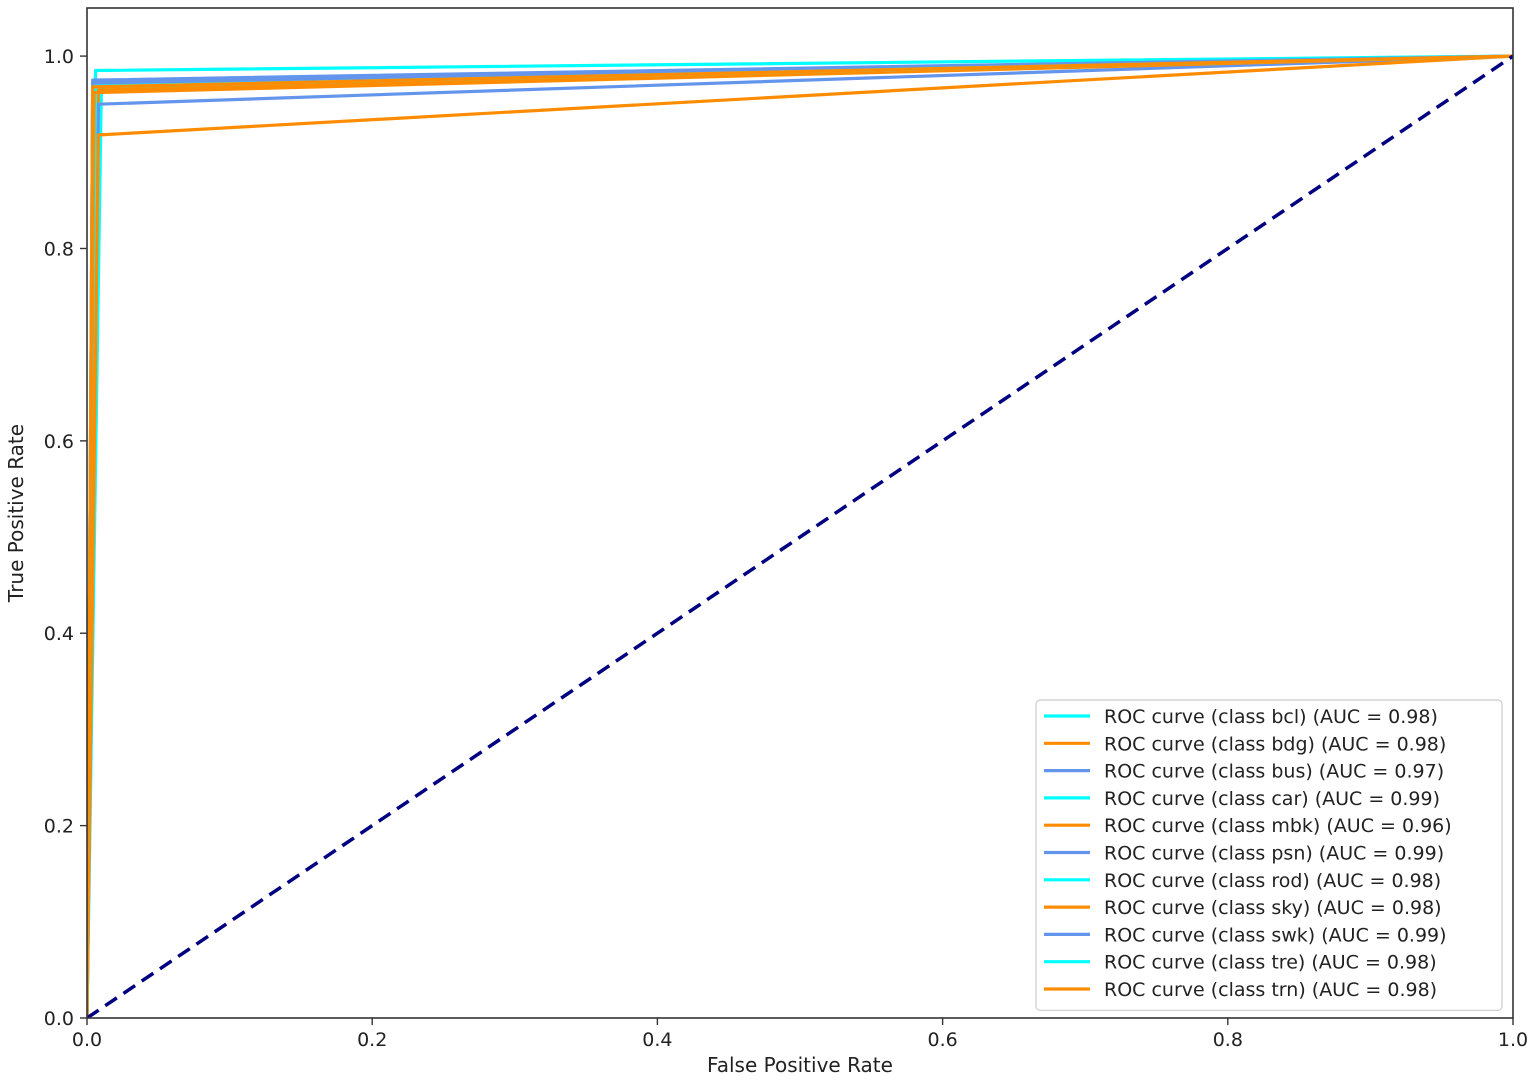 The width and height of the screenshot is (1536, 1082). I want to click on y-tick-label-5: 1.0, so click(59, 57).